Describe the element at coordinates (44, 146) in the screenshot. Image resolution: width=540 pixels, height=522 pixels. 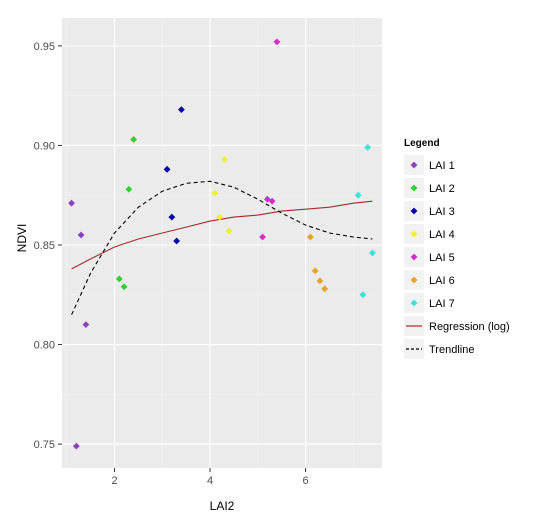
I see `y-tick-label: 0.90` at that location.